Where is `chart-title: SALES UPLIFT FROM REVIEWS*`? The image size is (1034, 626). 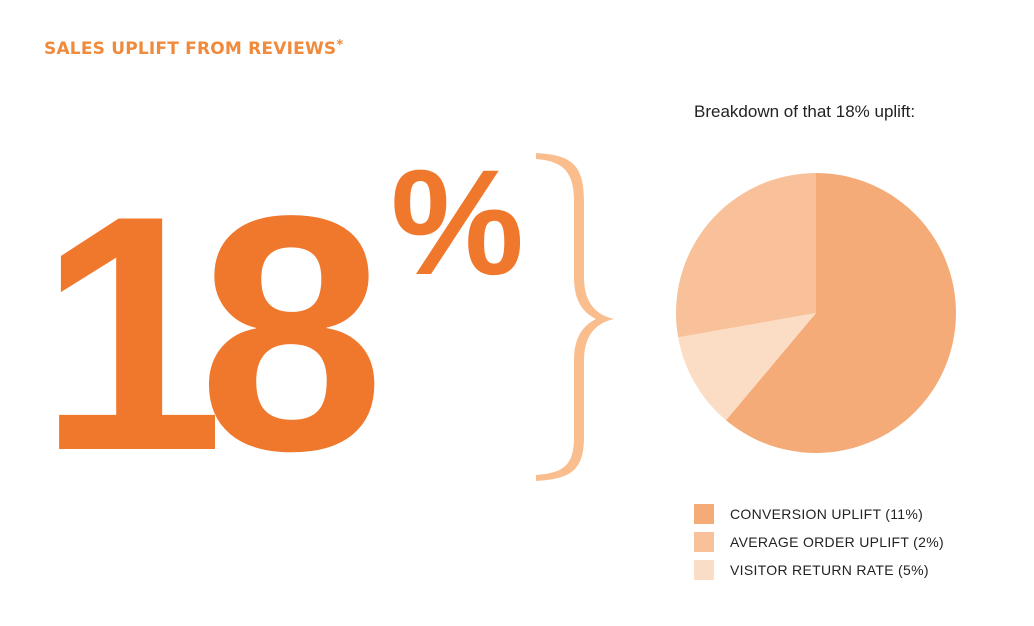
chart-title: SALES UPLIFT FROM REVIEWS* is located at coordinates (193, 48).